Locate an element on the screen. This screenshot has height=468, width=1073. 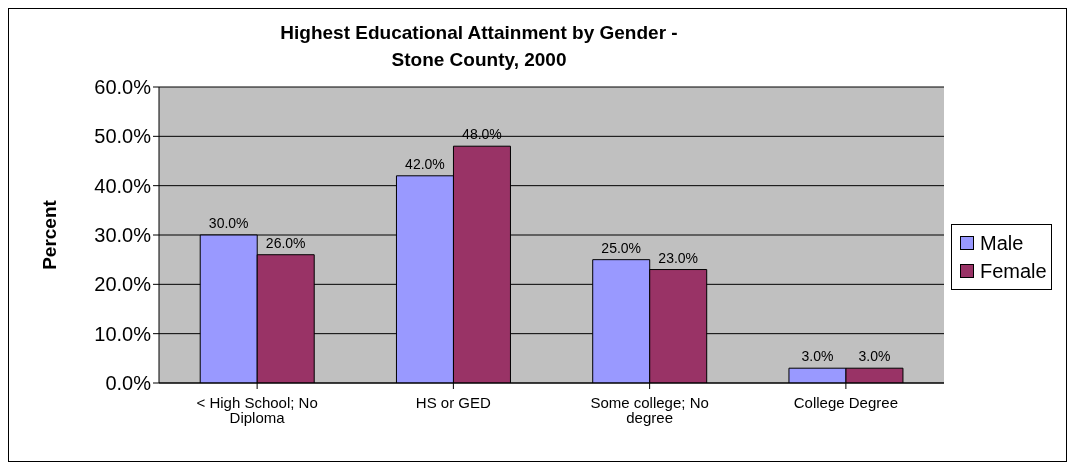
y-tick-label: 10.0% is located at coordinates (123, 333).